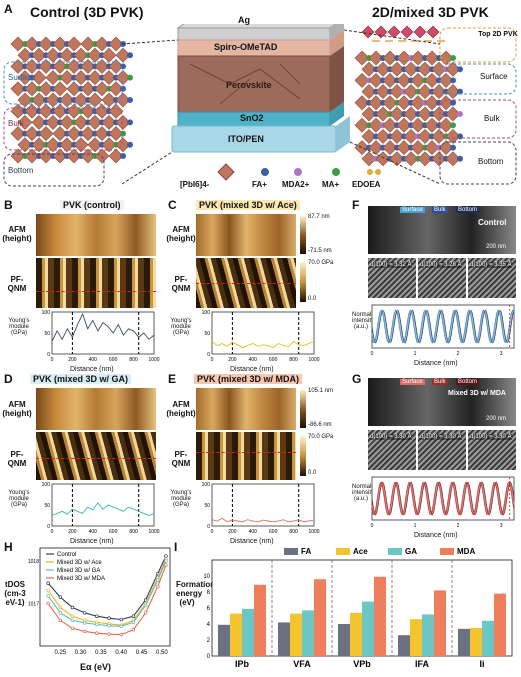 The width and height of the screenshot is (521, 677). What do you see at coordinates (265, 172) in the screenshot?
I see `legend-fa-dot` at bounding box center [265, 172].